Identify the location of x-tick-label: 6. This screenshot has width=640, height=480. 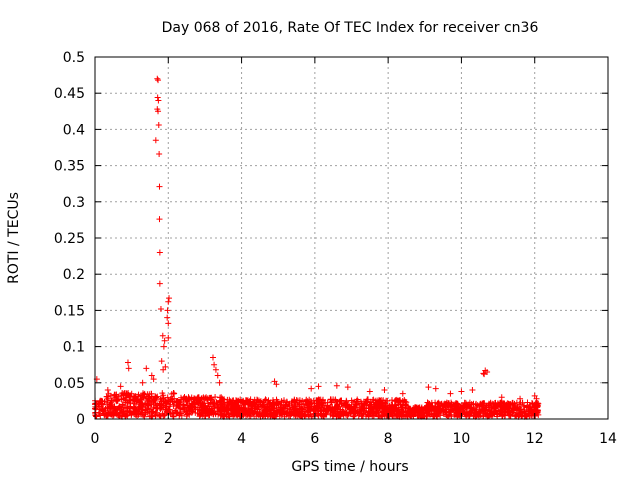
(314, 439).